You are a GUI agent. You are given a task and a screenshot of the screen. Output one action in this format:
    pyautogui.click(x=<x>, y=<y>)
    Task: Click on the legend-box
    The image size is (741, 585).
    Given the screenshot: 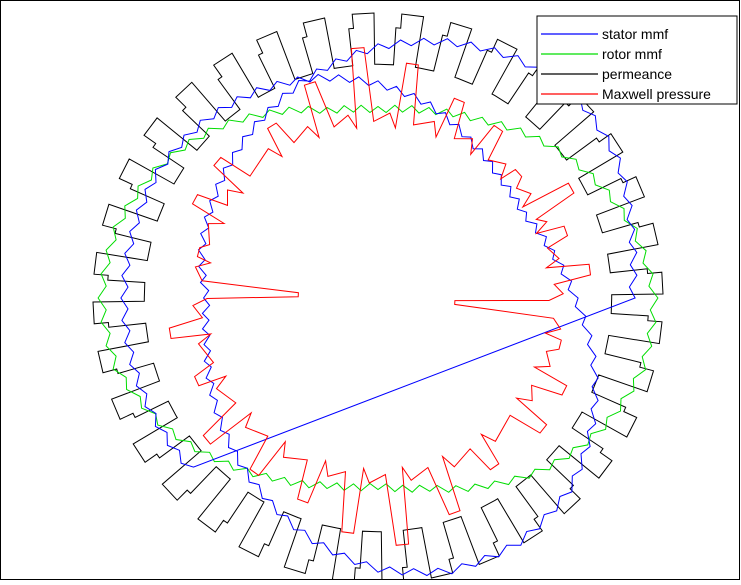 What is the action you would take?
    pyautogui.click(x=637, y=60)
    